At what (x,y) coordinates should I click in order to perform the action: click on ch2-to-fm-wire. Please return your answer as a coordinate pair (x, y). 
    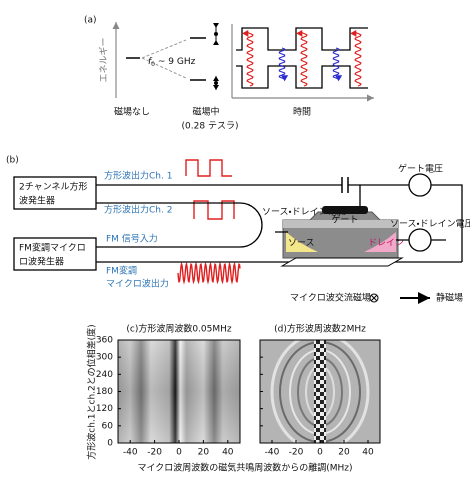
    Looking at the image, I should click on (179, 225).